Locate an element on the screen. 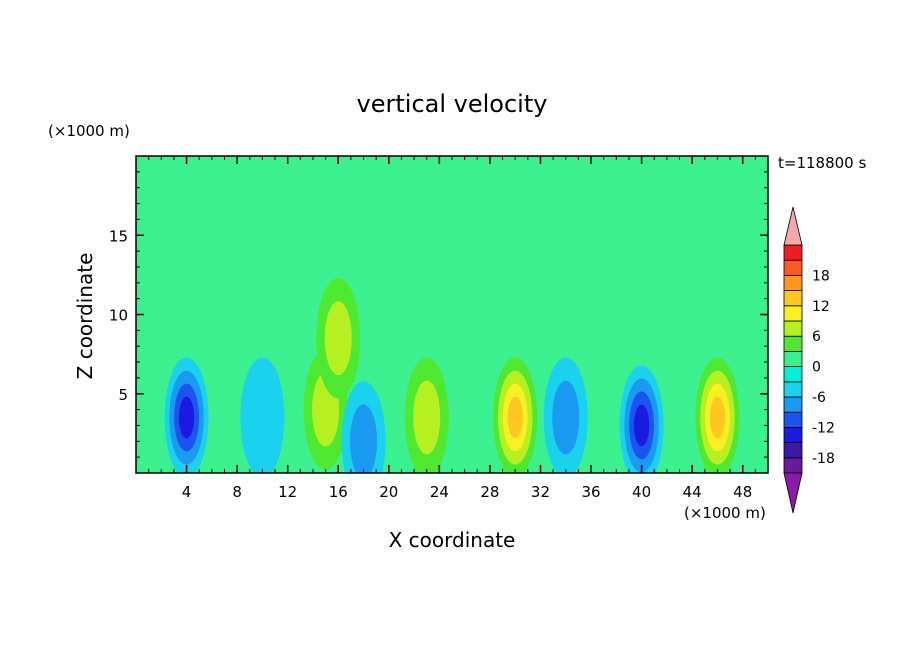  x-tick-label: 8 is located at coordinates (237, 492).